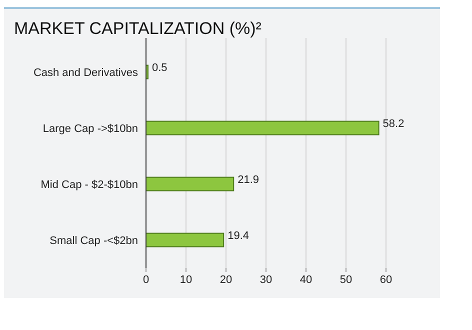  I want to click on y-tick-label: Small Cap -<$2bn, so click(94, 241).